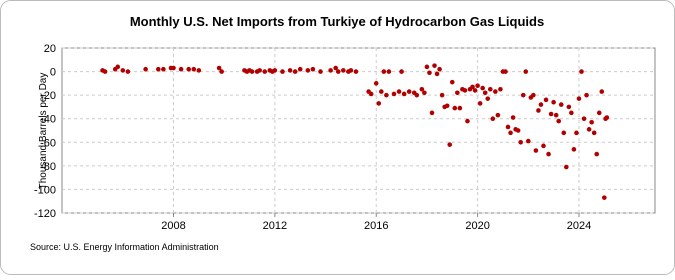  I want to click on x-tick-label: 2016, so click(376, 226).